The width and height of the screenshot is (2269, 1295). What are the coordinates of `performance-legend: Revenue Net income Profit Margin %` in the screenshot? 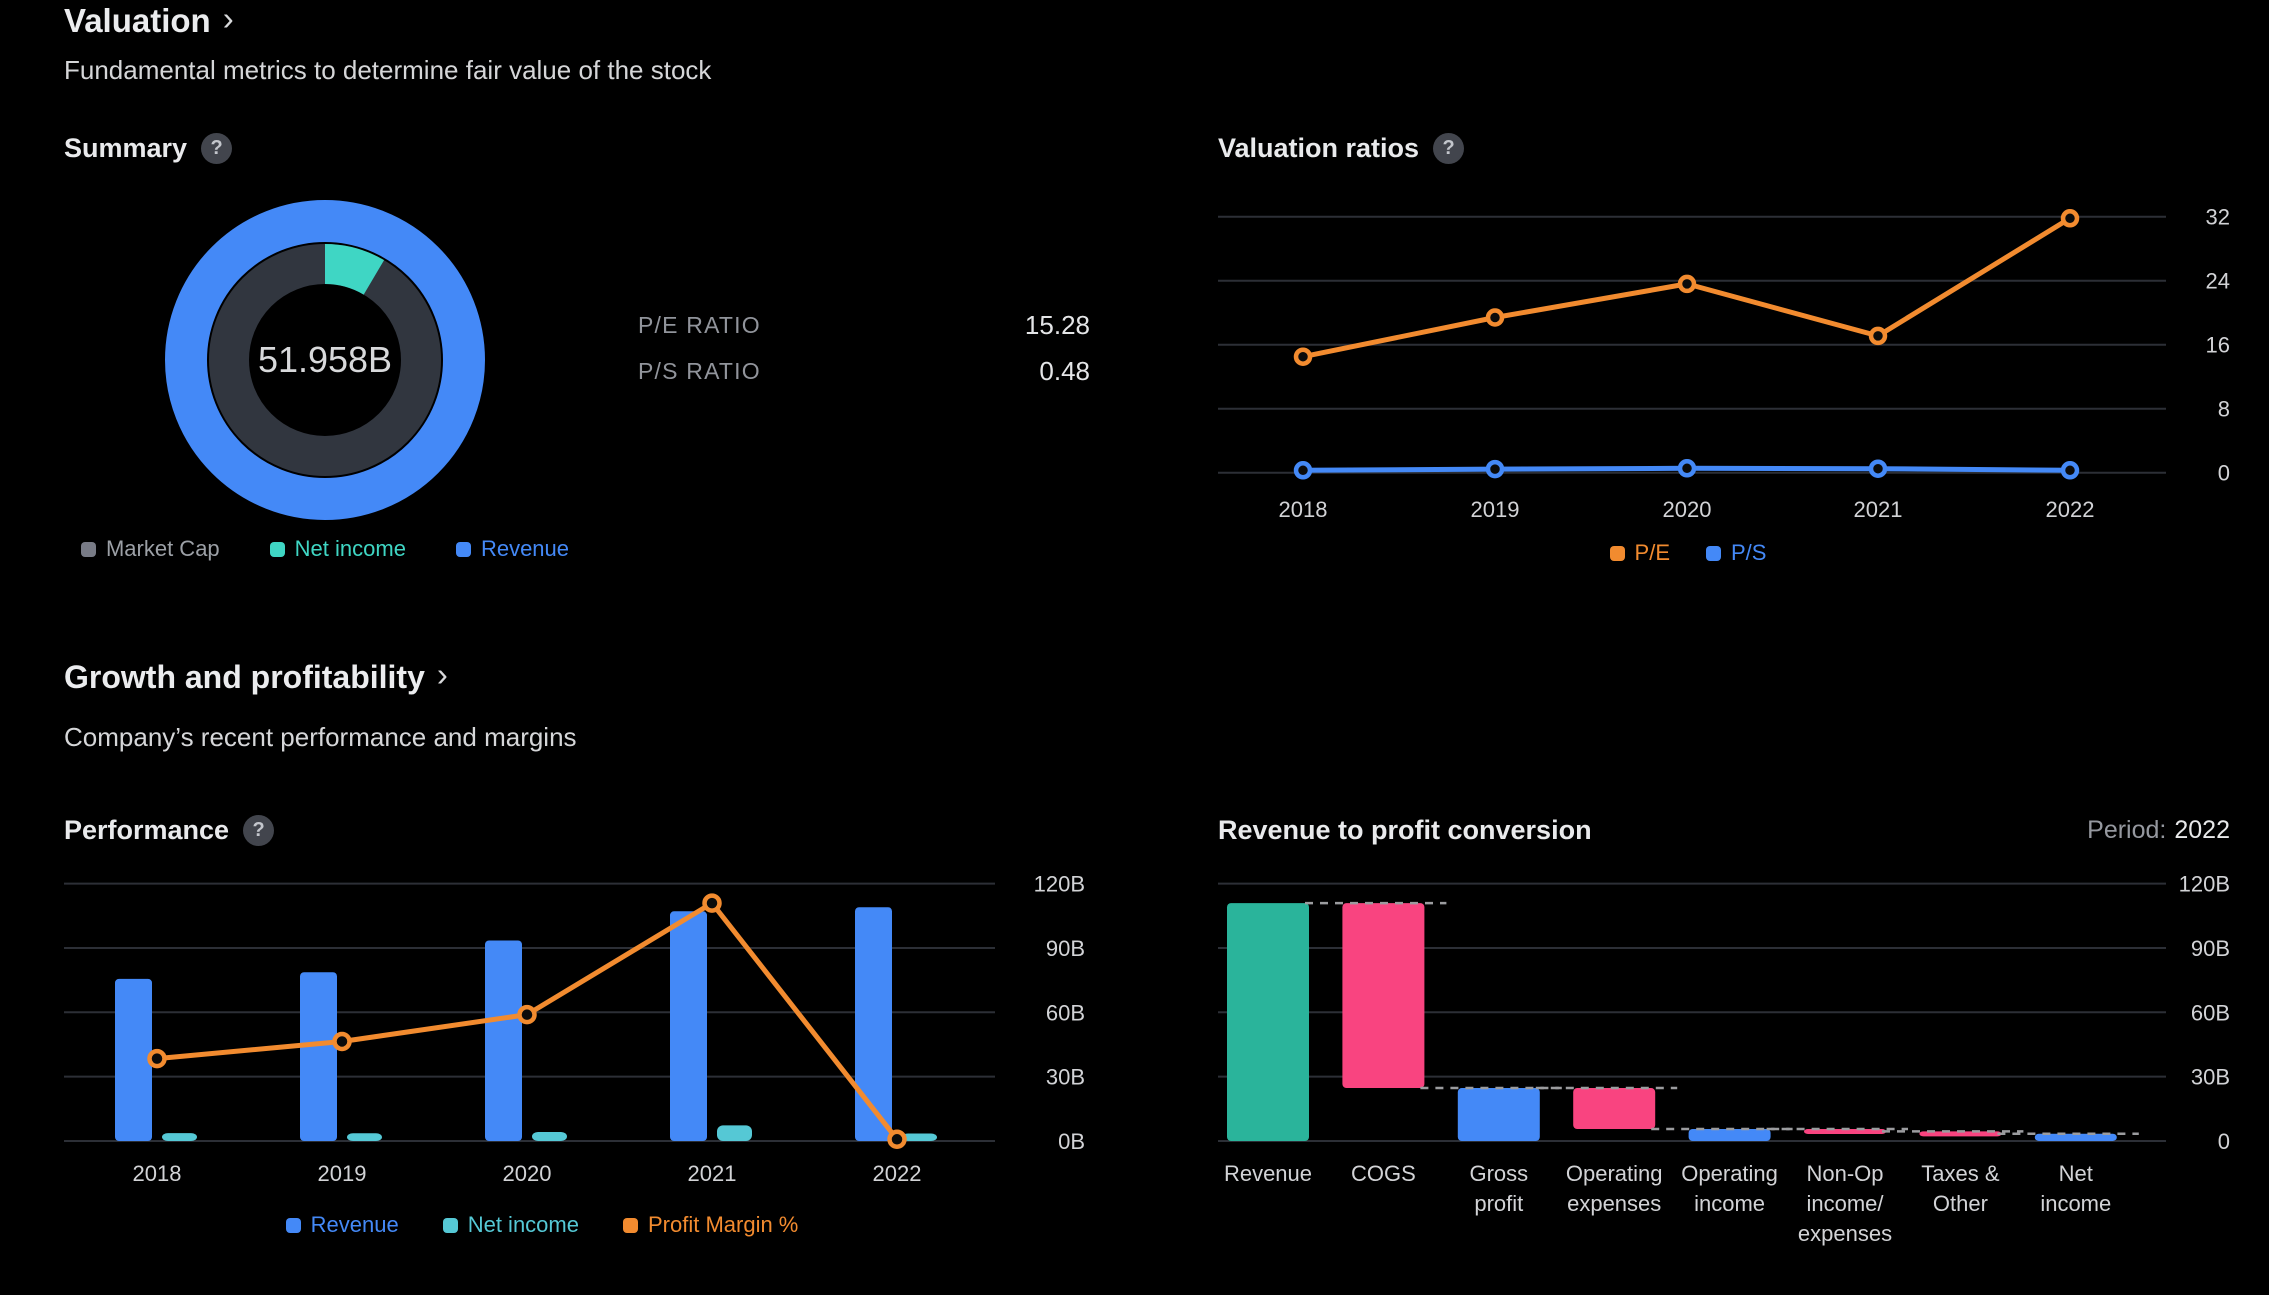 It's located at (542, 1225).